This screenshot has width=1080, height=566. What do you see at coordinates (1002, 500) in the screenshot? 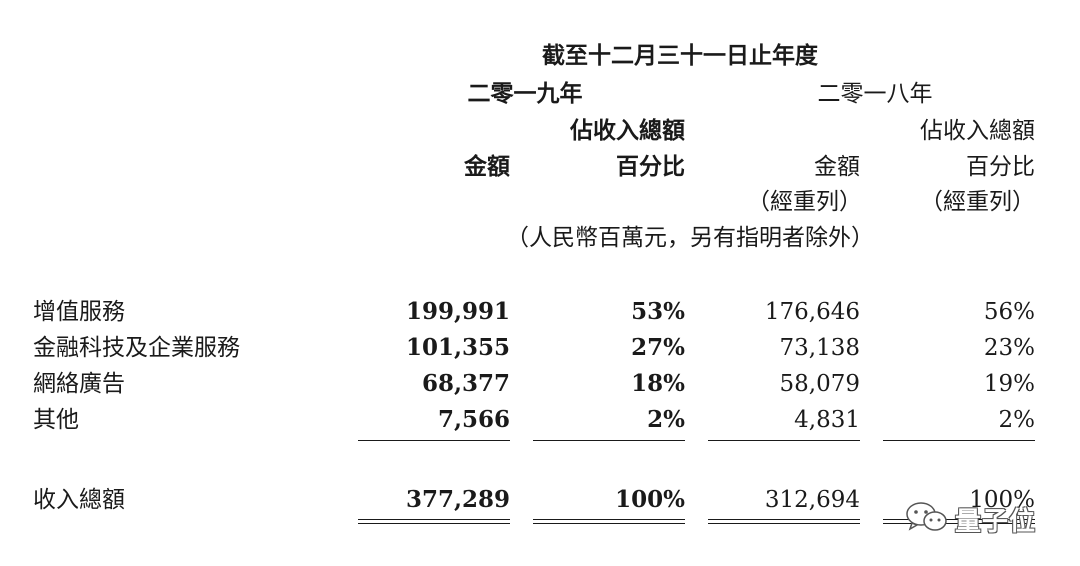
I see `total-percent-2018: 100%` at bounding box center [1002, 500].